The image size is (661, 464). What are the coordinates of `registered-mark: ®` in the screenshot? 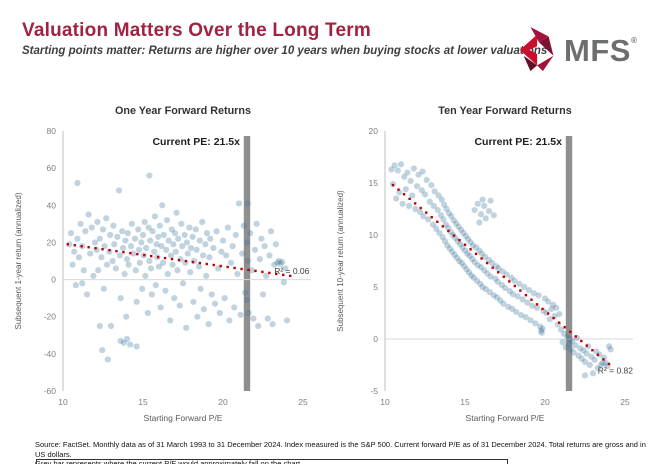 It's located at (634, 40).